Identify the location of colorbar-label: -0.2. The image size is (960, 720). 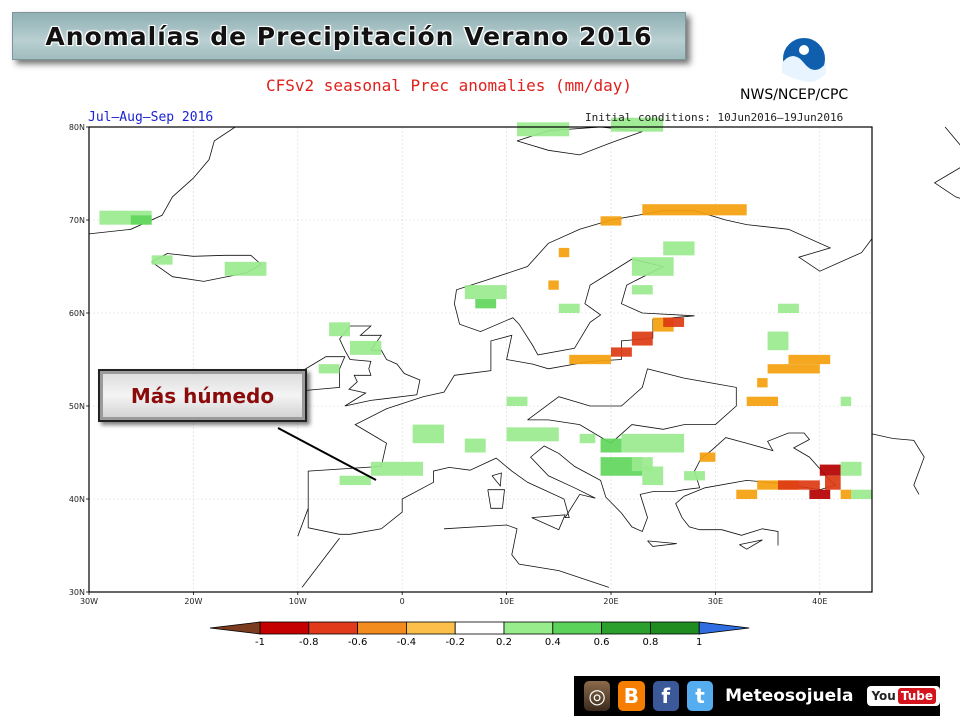
(455, 642).